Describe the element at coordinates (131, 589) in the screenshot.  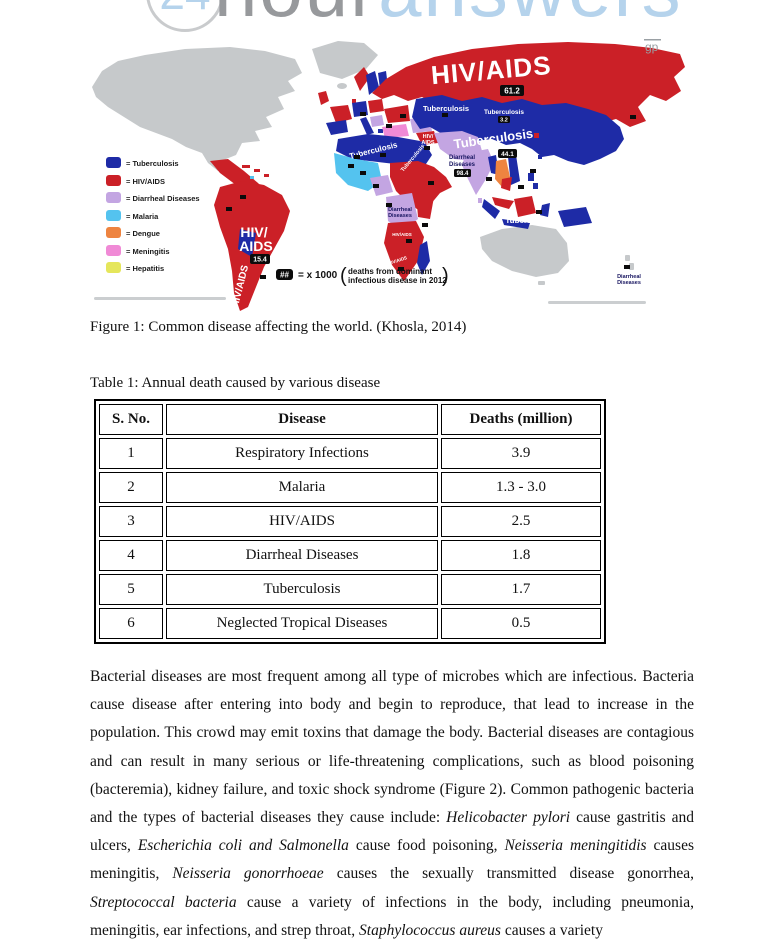
I see `cell-sno: 5` at that location.